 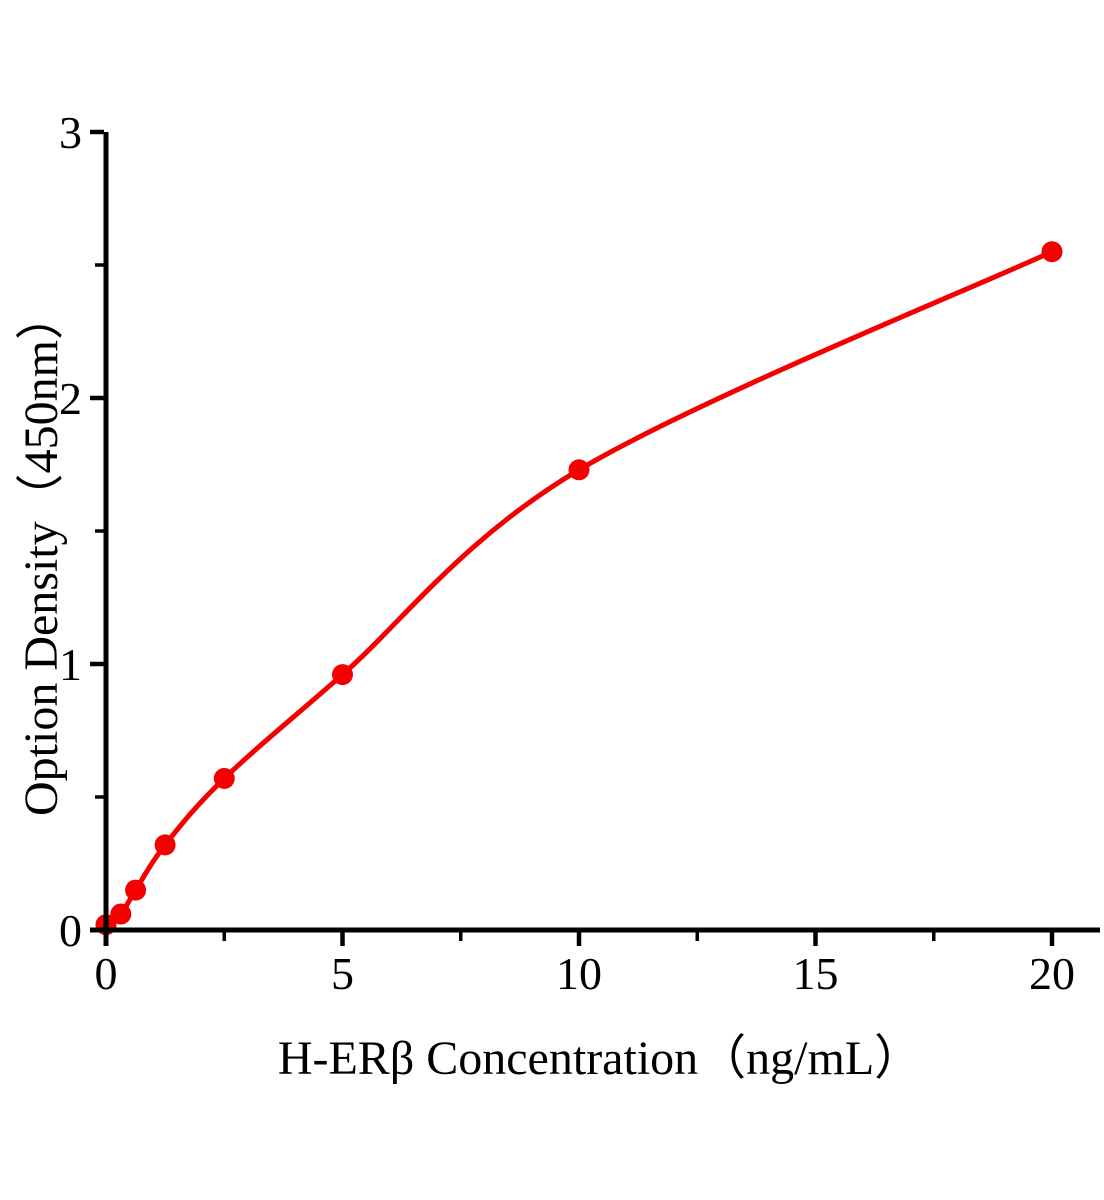 I want to click on y-tick-label: 1, so click(x=70, y=664).